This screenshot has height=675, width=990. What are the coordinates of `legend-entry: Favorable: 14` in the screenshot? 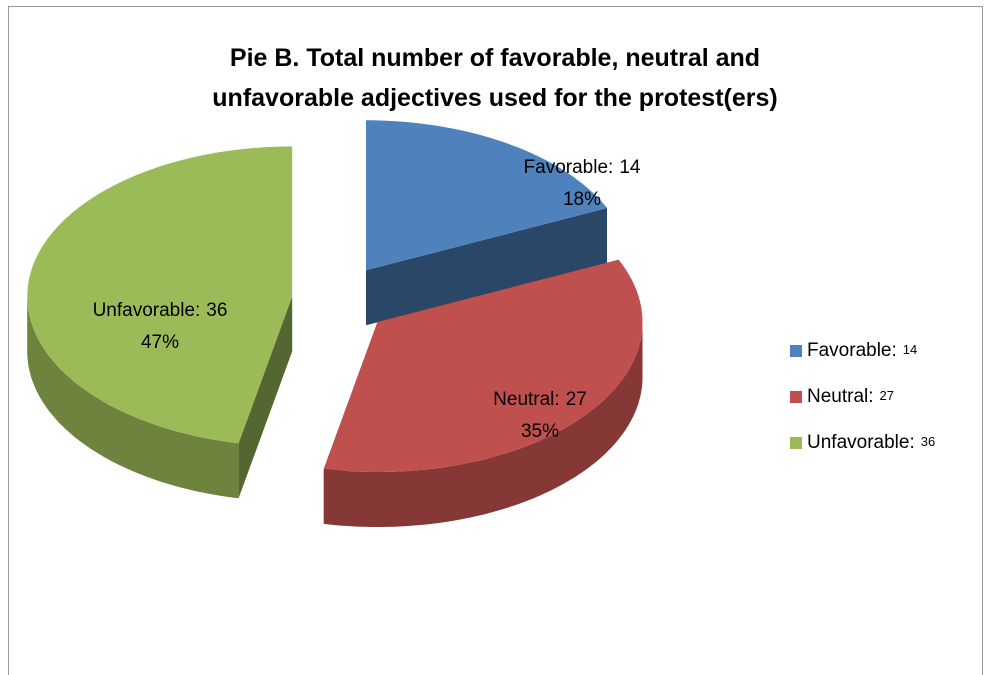 It's located at (862, 350).